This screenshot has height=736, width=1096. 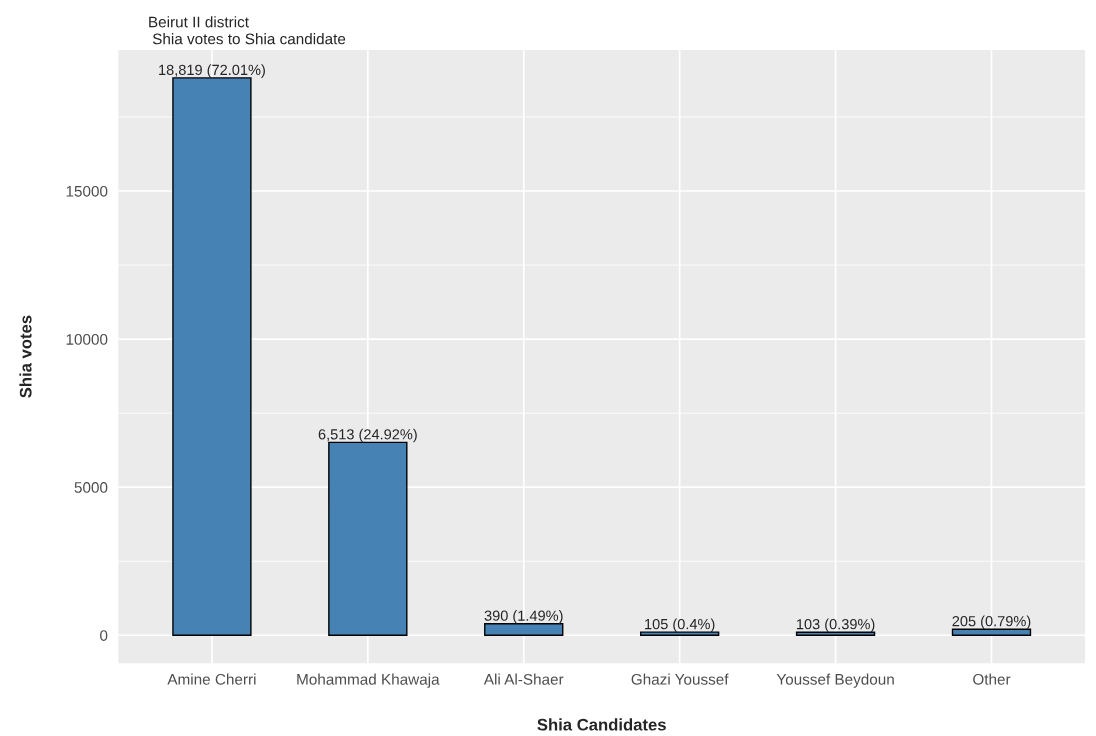 What do you see at coordinates (212, 71) in the screenshot?
I see `data-label: 18,819 (72.01%)` at bounding box center [212, 71].